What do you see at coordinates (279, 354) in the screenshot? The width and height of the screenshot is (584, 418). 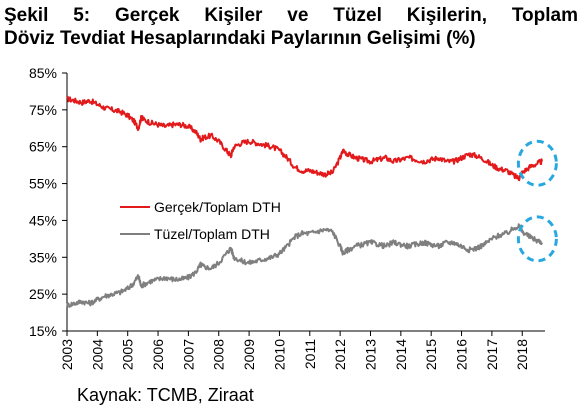 I see `x-tick-label: 2010` at bounding box center [279, 354].